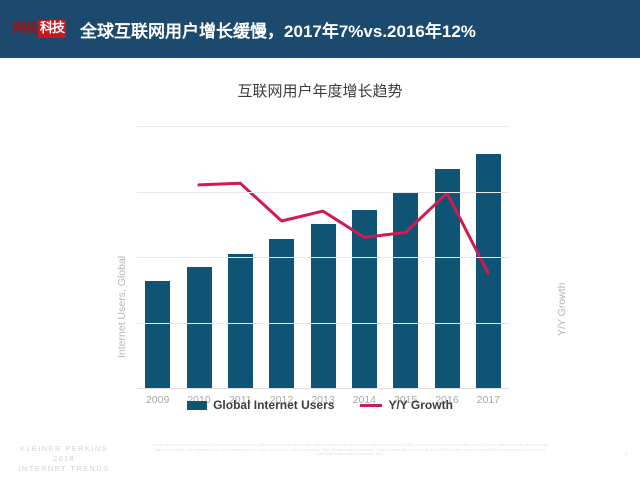  I want to click on kleiner-perkins-logo: KLEINER PERKINS 2018 INTERNET TRENDS, so click(64, 459).